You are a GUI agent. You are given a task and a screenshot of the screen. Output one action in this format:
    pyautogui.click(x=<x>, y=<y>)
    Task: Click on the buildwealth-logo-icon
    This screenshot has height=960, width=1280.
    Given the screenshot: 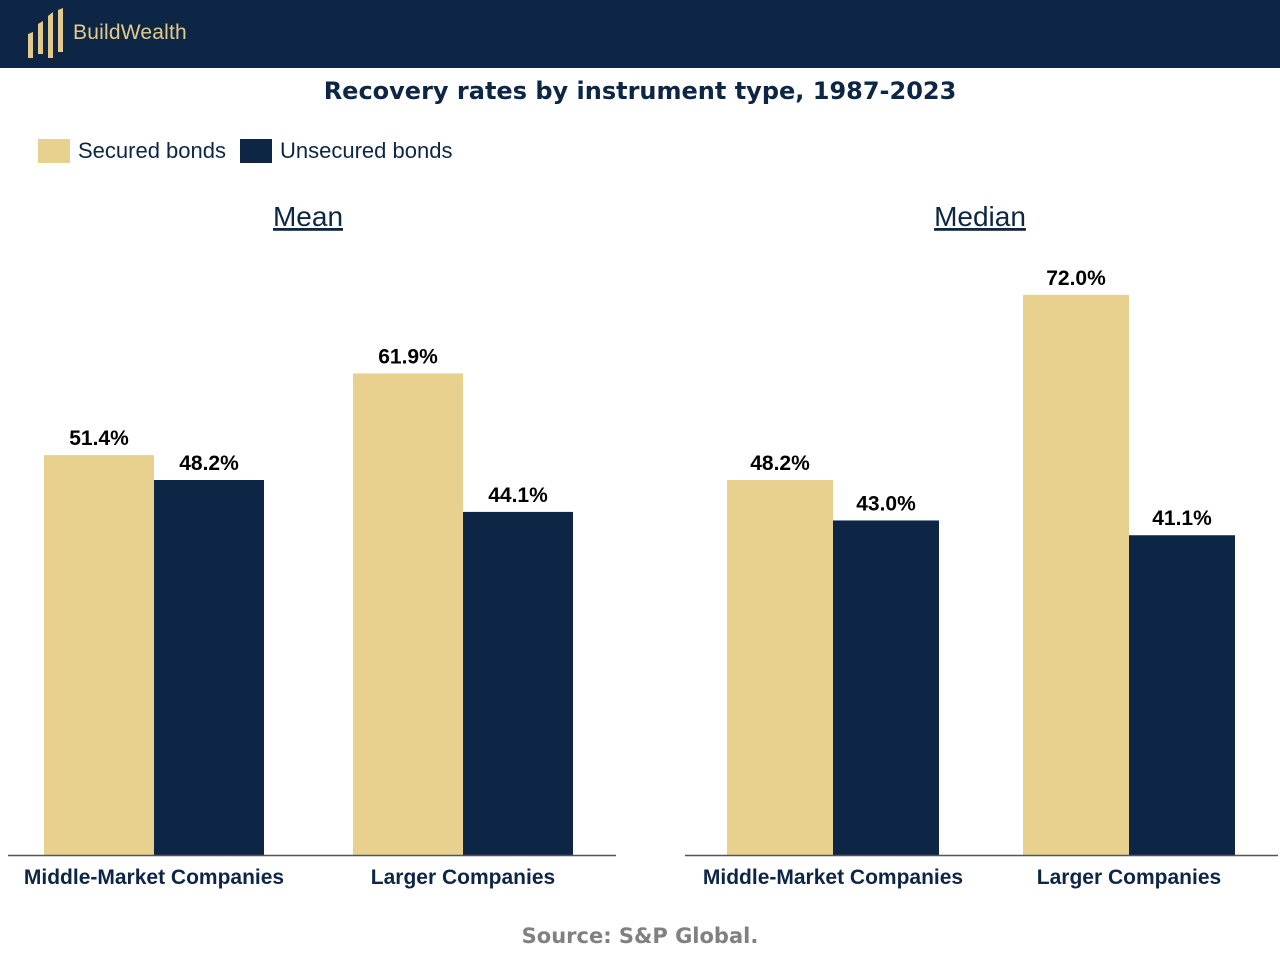 What is the action you would take?
    pyautogui.click(x=45, y=33)
    